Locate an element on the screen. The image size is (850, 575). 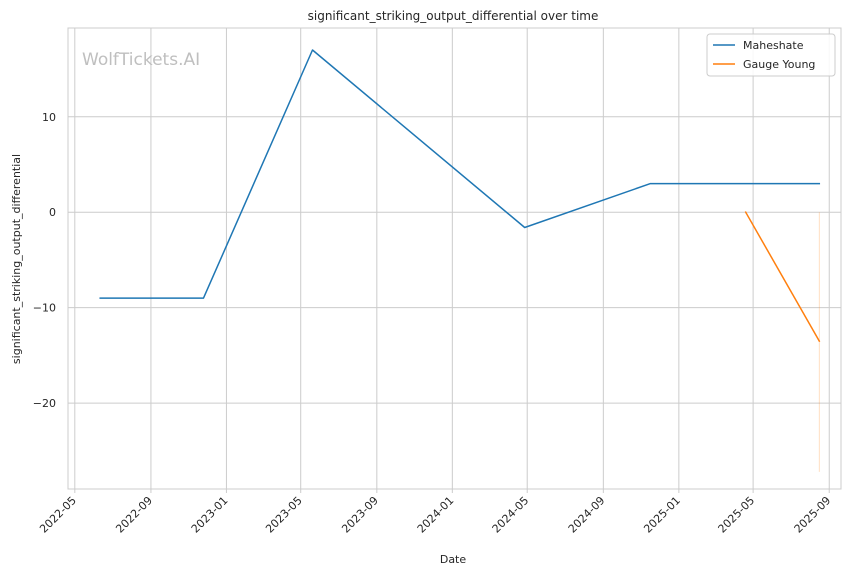
legend-label: Gauge Young is located at coordinates (779, 64).